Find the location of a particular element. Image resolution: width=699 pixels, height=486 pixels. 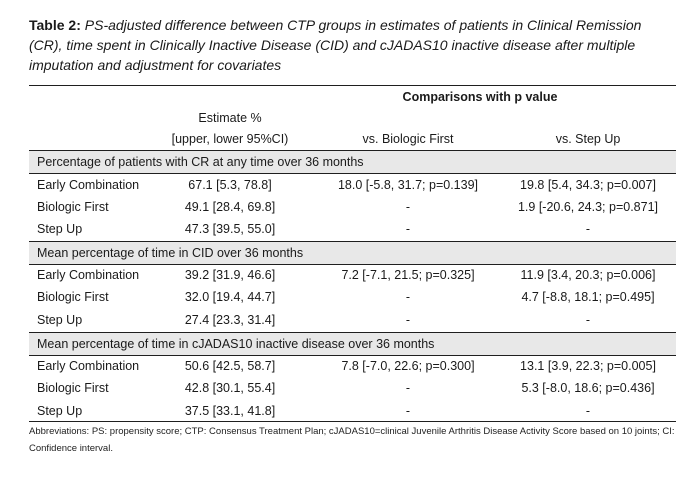

top-rule is located at coordinates (352, 85).